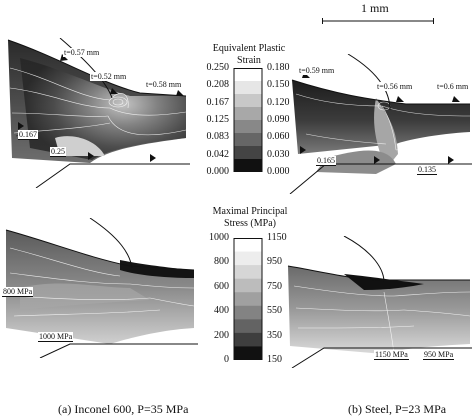 The width and height of the screenshot is (474, 419). What do you see at coordinates (56, 337) in the screenshot?
I see `callout-a-1000mpa: 1000 MPa` at bounding box center [56, 337].